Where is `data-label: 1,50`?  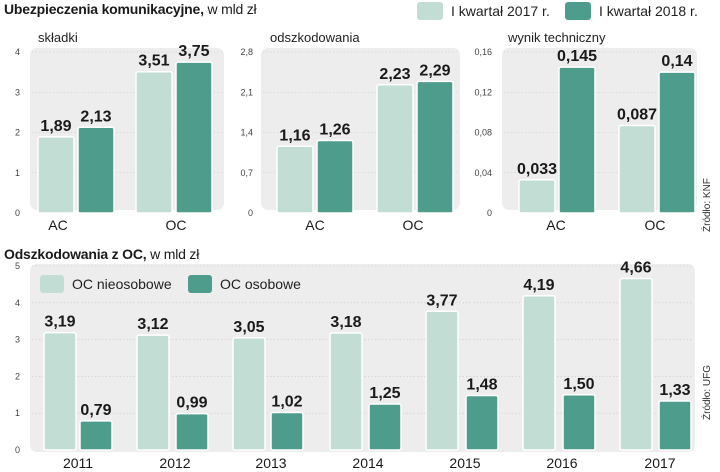 data-label: 1,50 is located at coordinates (578, 384).